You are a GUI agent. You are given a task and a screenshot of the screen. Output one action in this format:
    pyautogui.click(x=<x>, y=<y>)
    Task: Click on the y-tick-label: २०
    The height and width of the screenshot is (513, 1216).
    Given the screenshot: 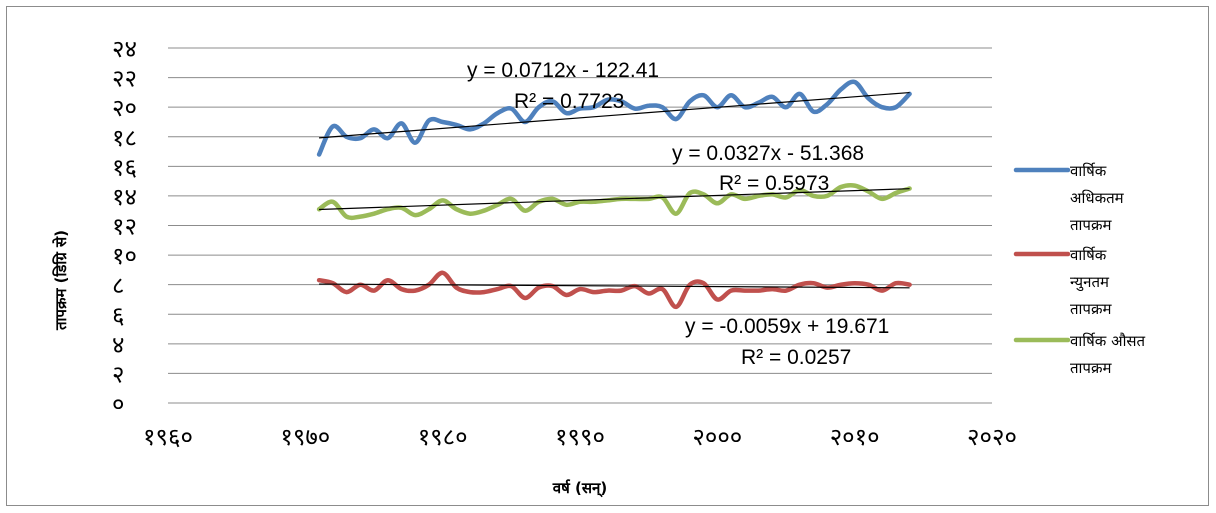 What is the action you would take?
    pyautogui.click(x=124, y=108)
    